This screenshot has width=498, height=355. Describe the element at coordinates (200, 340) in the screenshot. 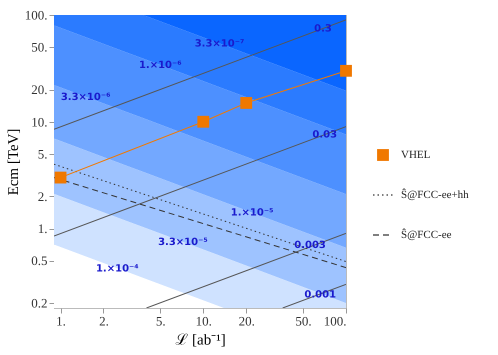

I see `x-axis-title: ℒ [ab⁻¹]` at that location.